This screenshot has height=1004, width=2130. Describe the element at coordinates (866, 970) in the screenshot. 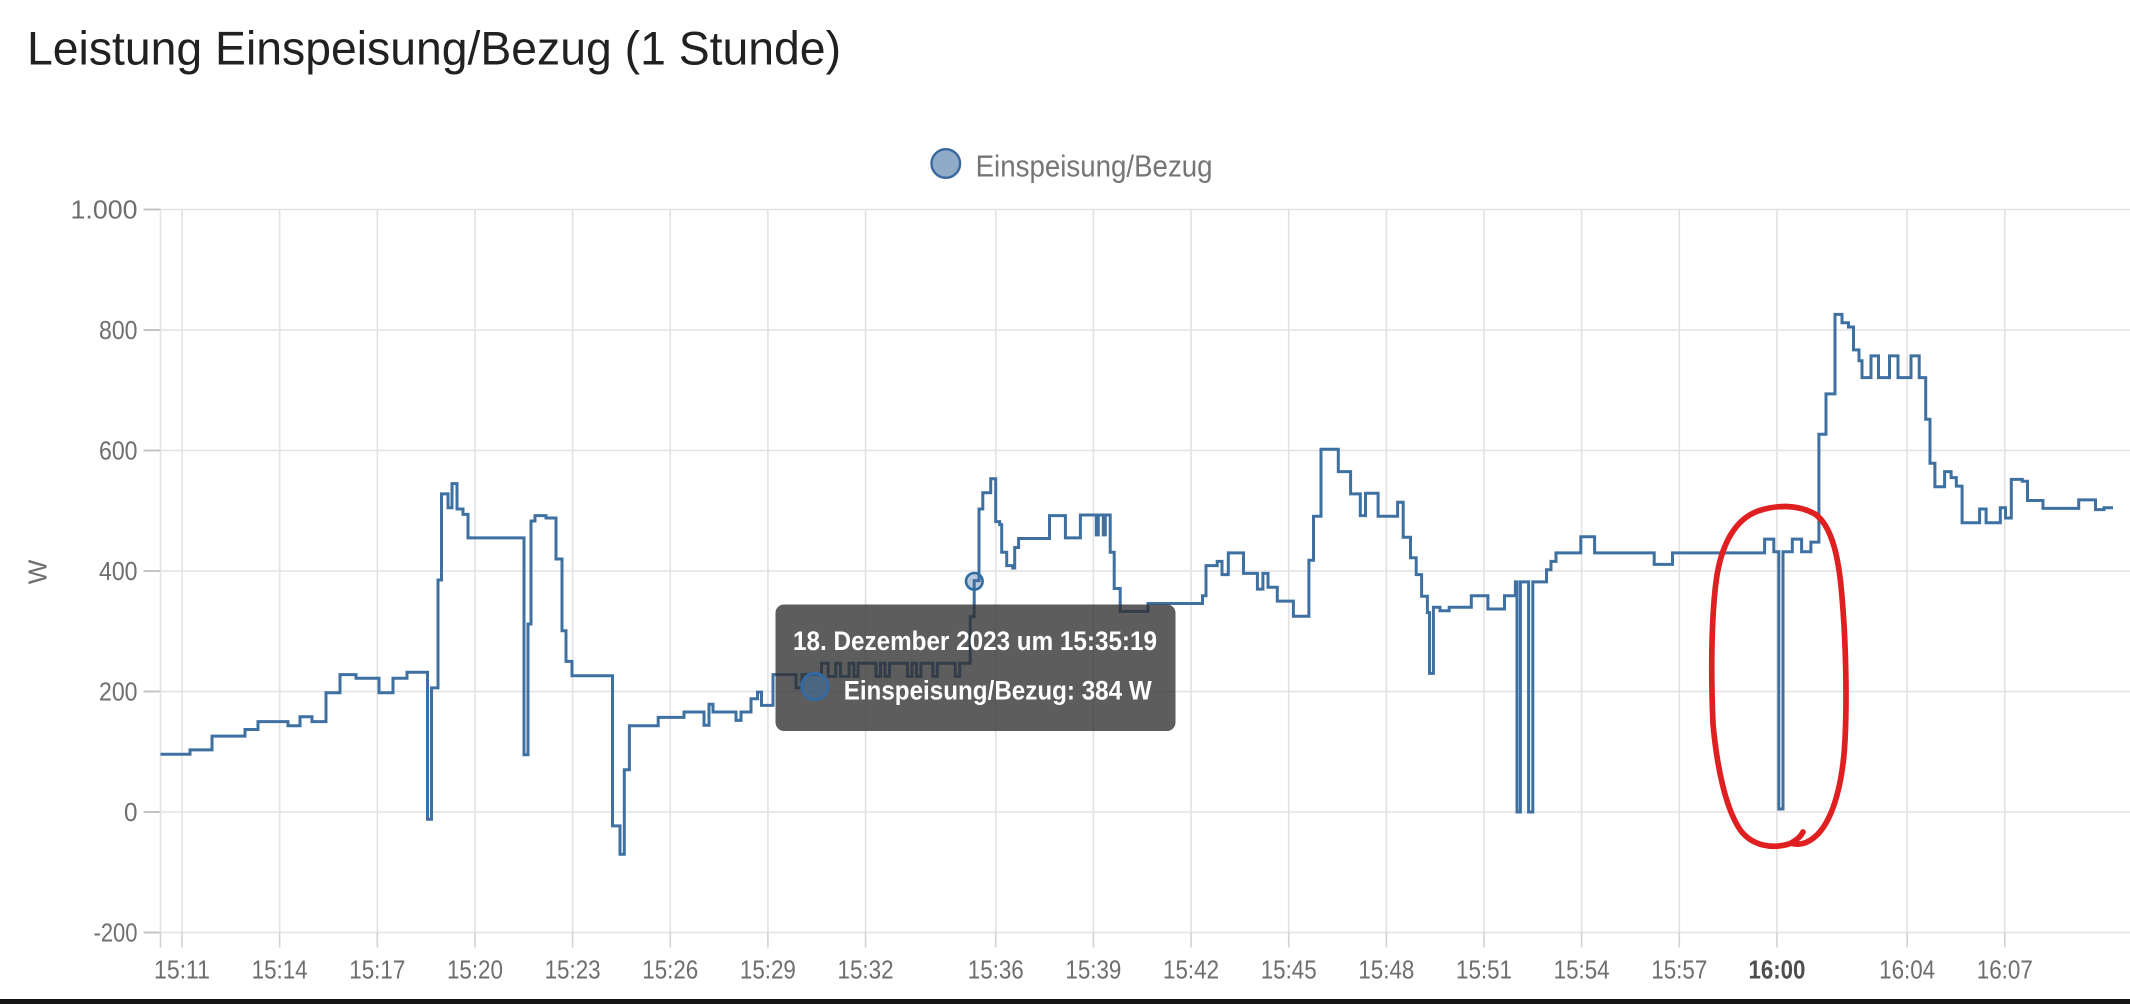

I see `svg-text: 15:32` at that location.